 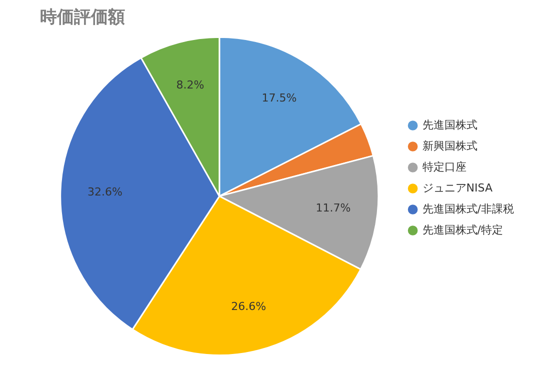 I want to click on legend-label: 先進国株式/非課税, so click(x=468, y=209).